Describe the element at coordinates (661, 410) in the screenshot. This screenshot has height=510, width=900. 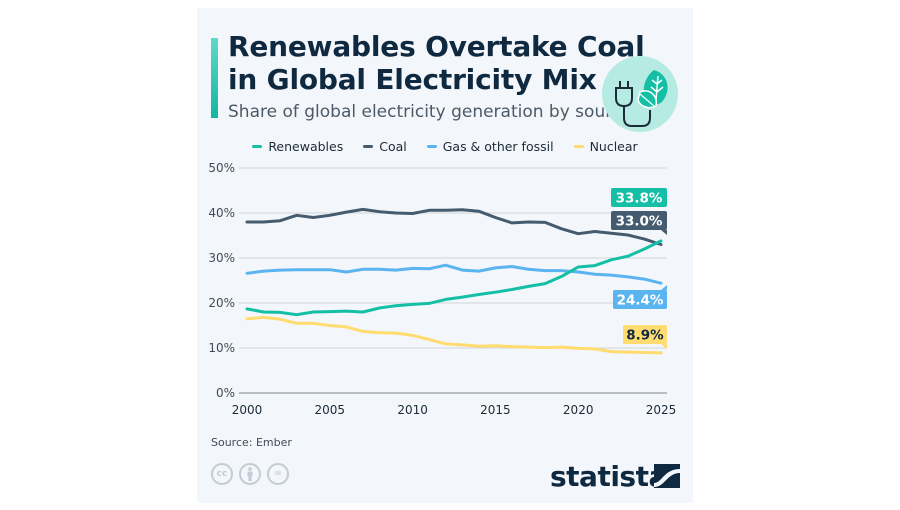
I see `x-tick-label: 2025` at that location.